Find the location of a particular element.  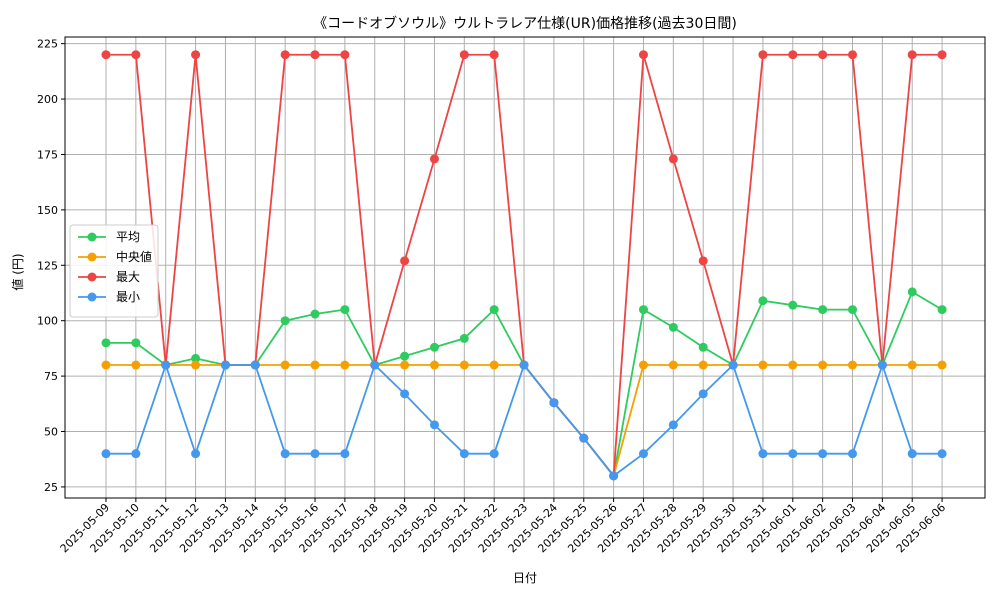

legend-label: 最大 is located at coordinates (128, 277).